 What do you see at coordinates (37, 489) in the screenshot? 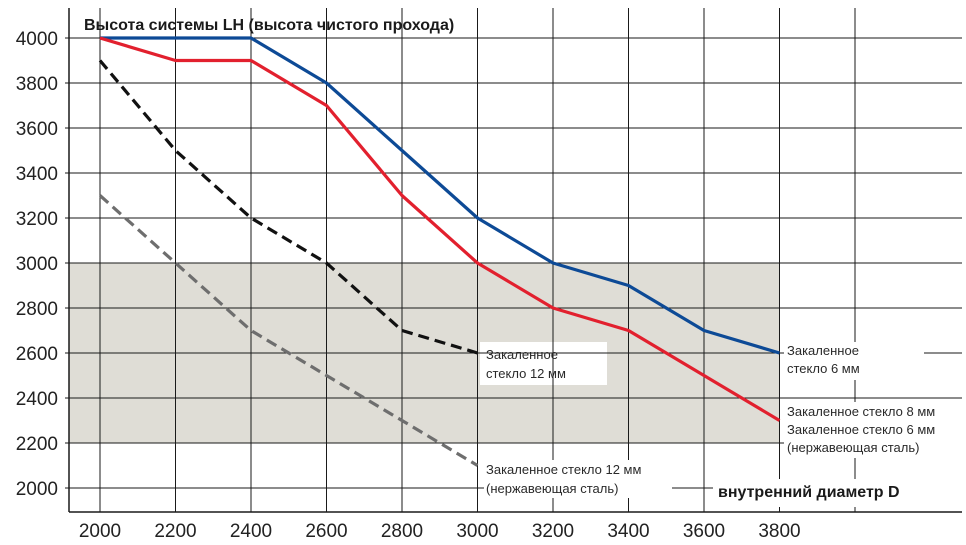
I see `y-tick-label: 2000` at bounding box center [37, 489].